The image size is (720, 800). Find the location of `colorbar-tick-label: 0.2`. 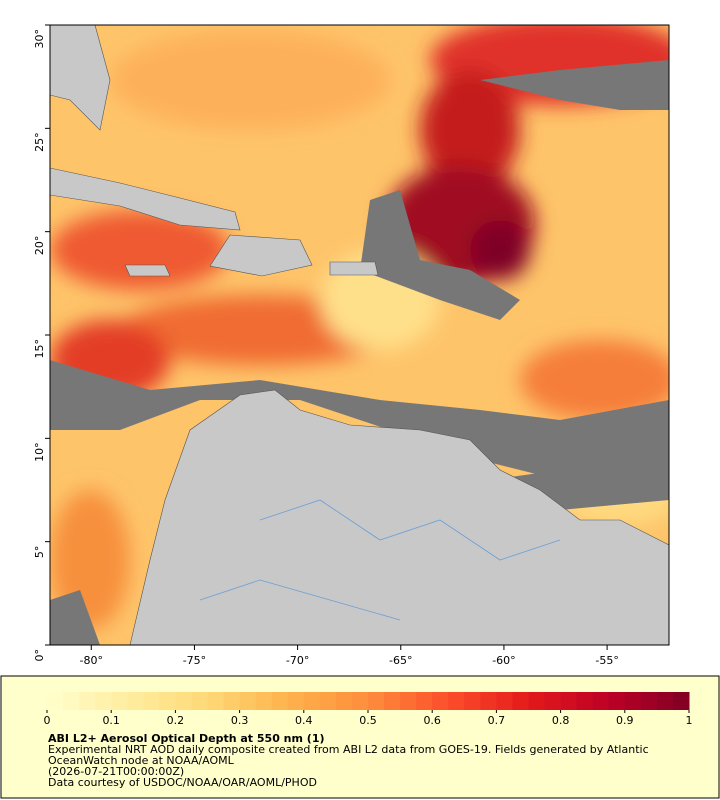

colorbar-tick-label: 0.2 is located at coordinates (176, 720).